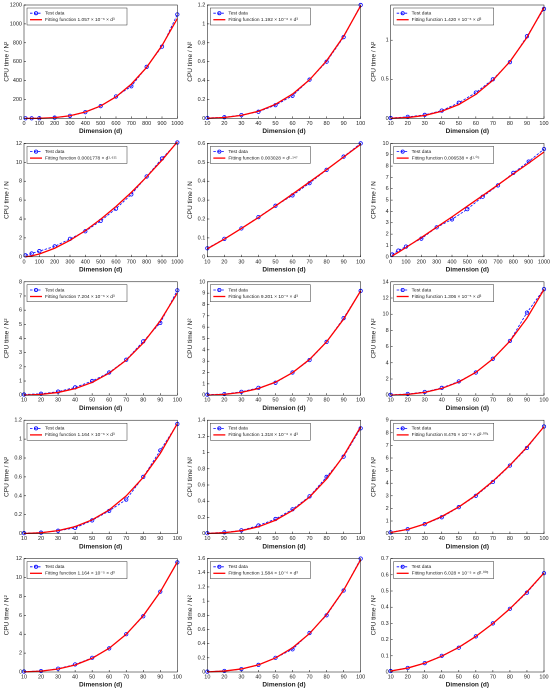 The height and width of the screenshot is (692, 550). Describe the element at coordinates (386, 298) in the screenshot. I see `y-tick-label: 12` at that location.